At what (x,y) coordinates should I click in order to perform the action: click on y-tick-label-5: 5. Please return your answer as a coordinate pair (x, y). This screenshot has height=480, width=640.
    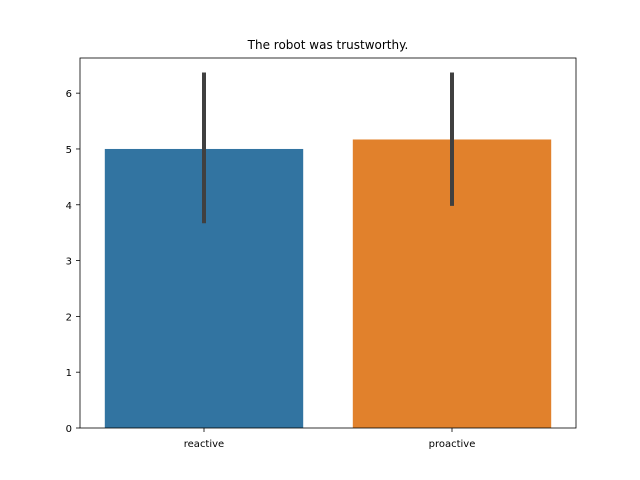
    Looking at the image, I should click on (69, 150).